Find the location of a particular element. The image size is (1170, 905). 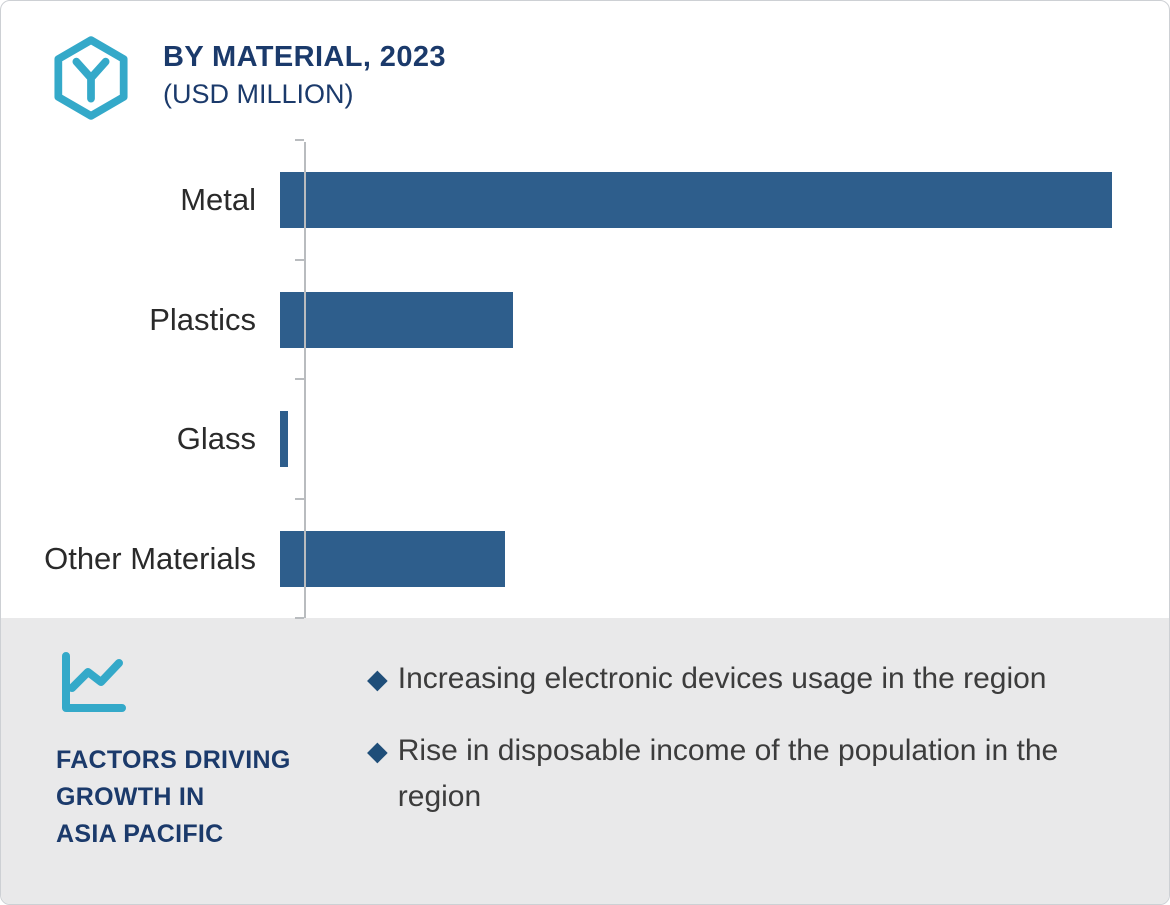

chart-title: BY MATERIAL, 2023 is located at coordinates (304, 57).